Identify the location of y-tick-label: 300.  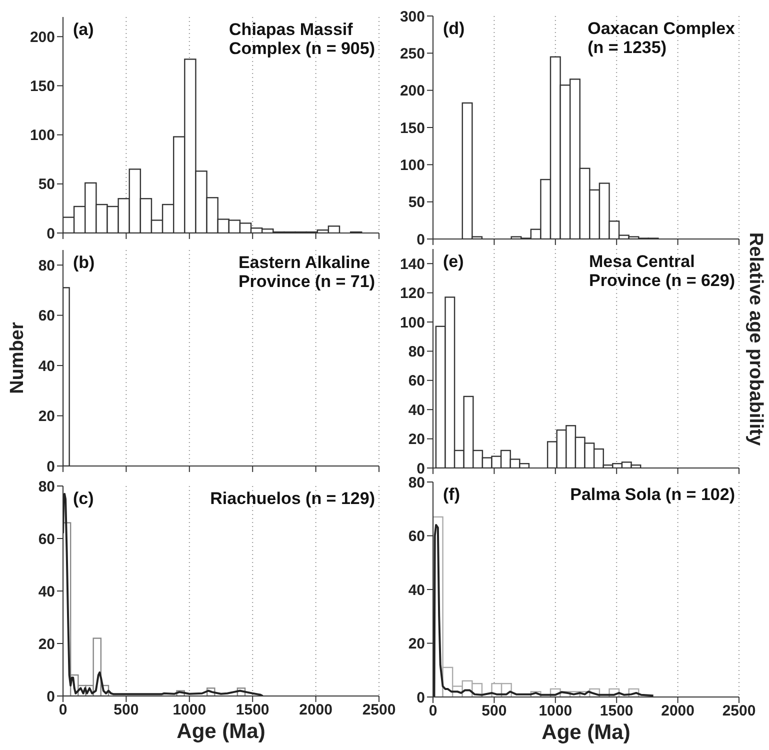
(412, 17).